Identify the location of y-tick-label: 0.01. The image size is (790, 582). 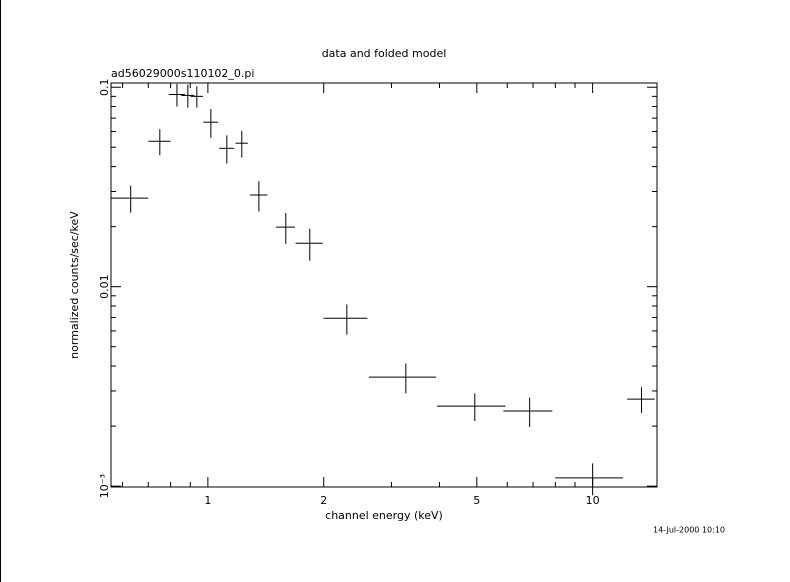
(104, 286).